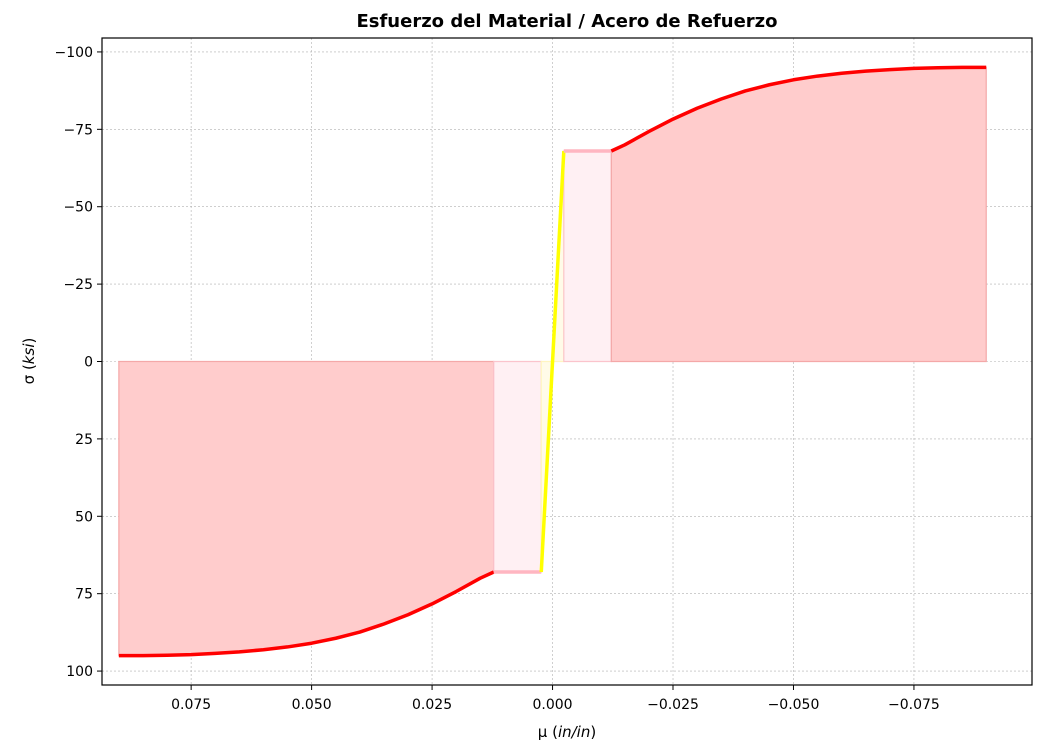 The height and width of the screenshot is (750, 1063). What do you see at coordinates (552, 705) in the screenshot?
I see `x-tick-label: 0.000` at bounding box center [552, 705].